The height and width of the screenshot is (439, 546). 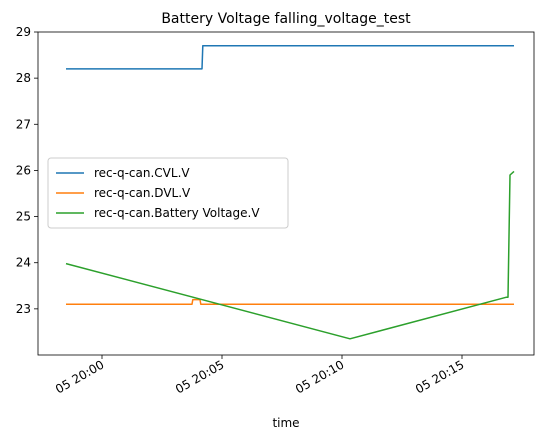 What do you see at coordinates (23, 309) in the screenshot?
I see `y-tick-label-23: 23` at bounding box center [23, 309].